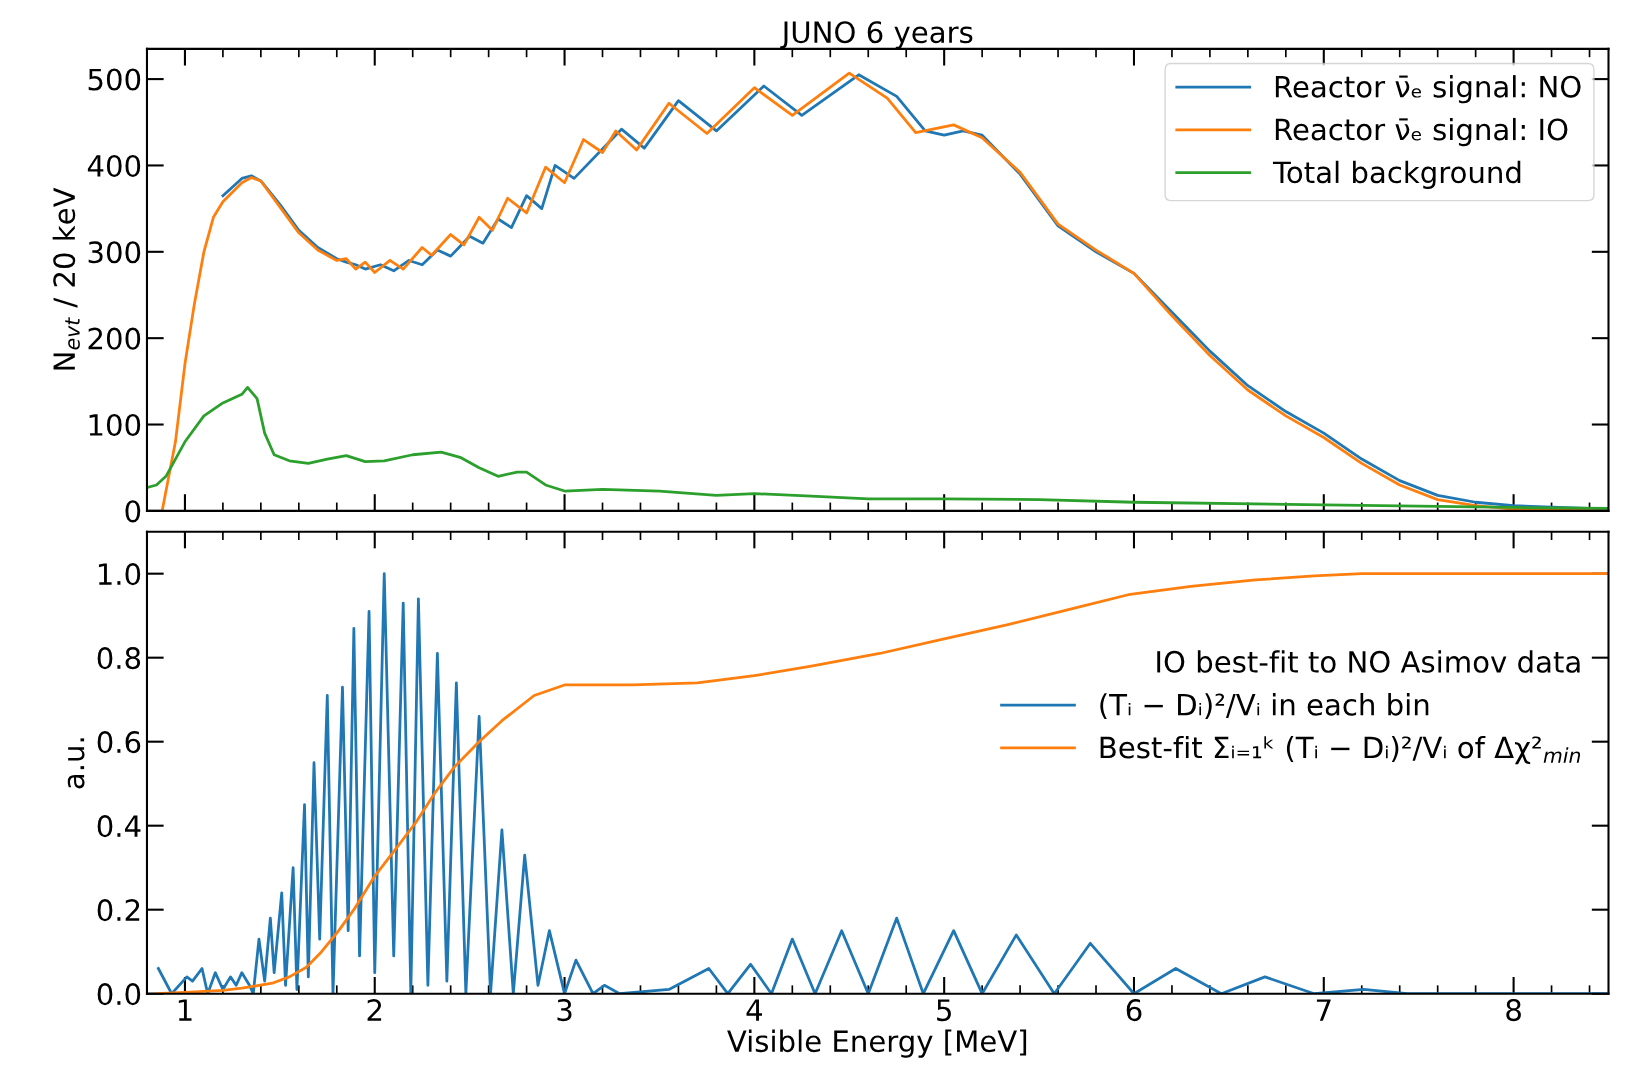 This screenshot has height=1086, width=1633. What do you see at coordinates (118, 910) in the screenshot?
I see `y-tick-label: 0.2` at bounding box center [118, 910].